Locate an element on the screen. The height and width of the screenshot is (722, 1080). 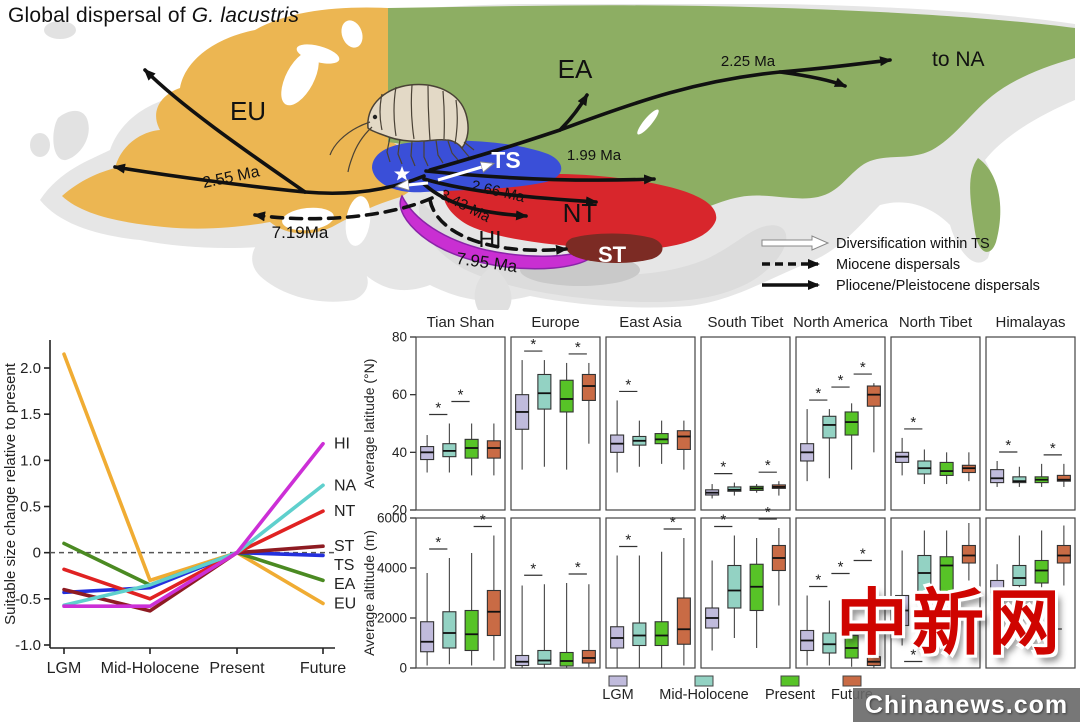
svg-text: East Asia is located at coordinates (650, 322).